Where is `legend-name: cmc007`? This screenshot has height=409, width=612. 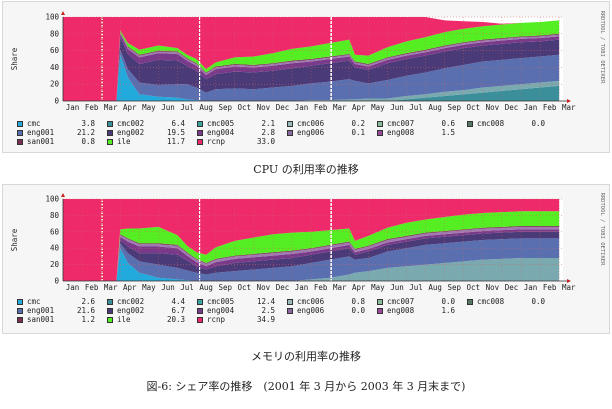
legend-name: cmc007 is located at coordinates (401, 301).